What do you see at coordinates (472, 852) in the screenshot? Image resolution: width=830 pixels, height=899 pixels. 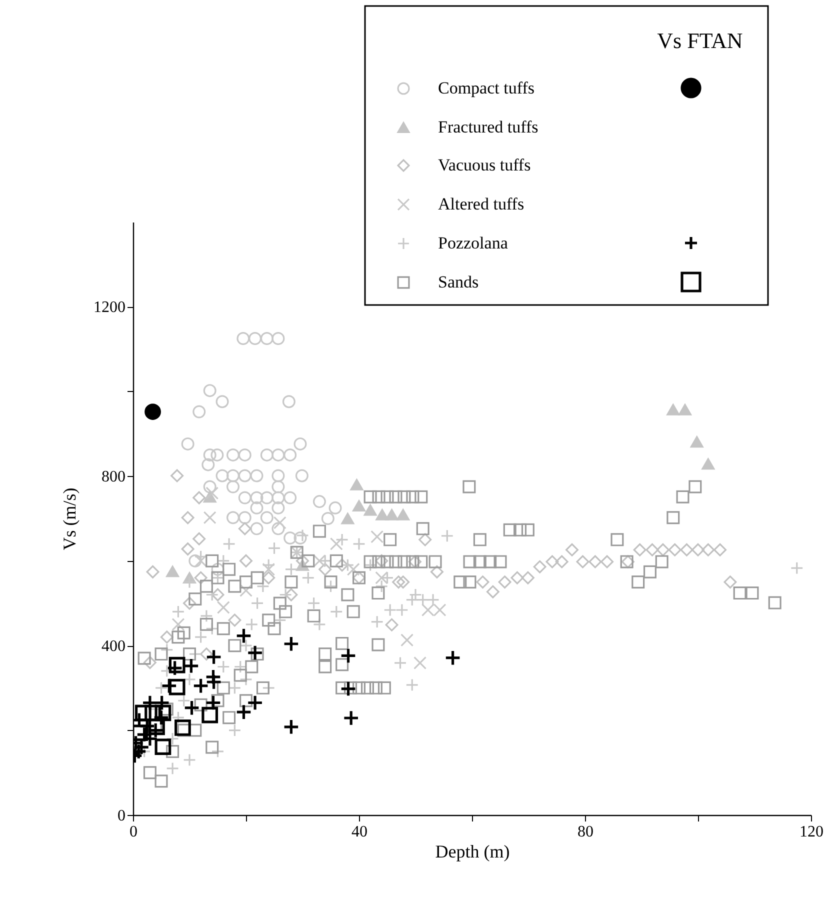 I see `x-axis-title: Depth (m)` at bounding box center [472, 852].